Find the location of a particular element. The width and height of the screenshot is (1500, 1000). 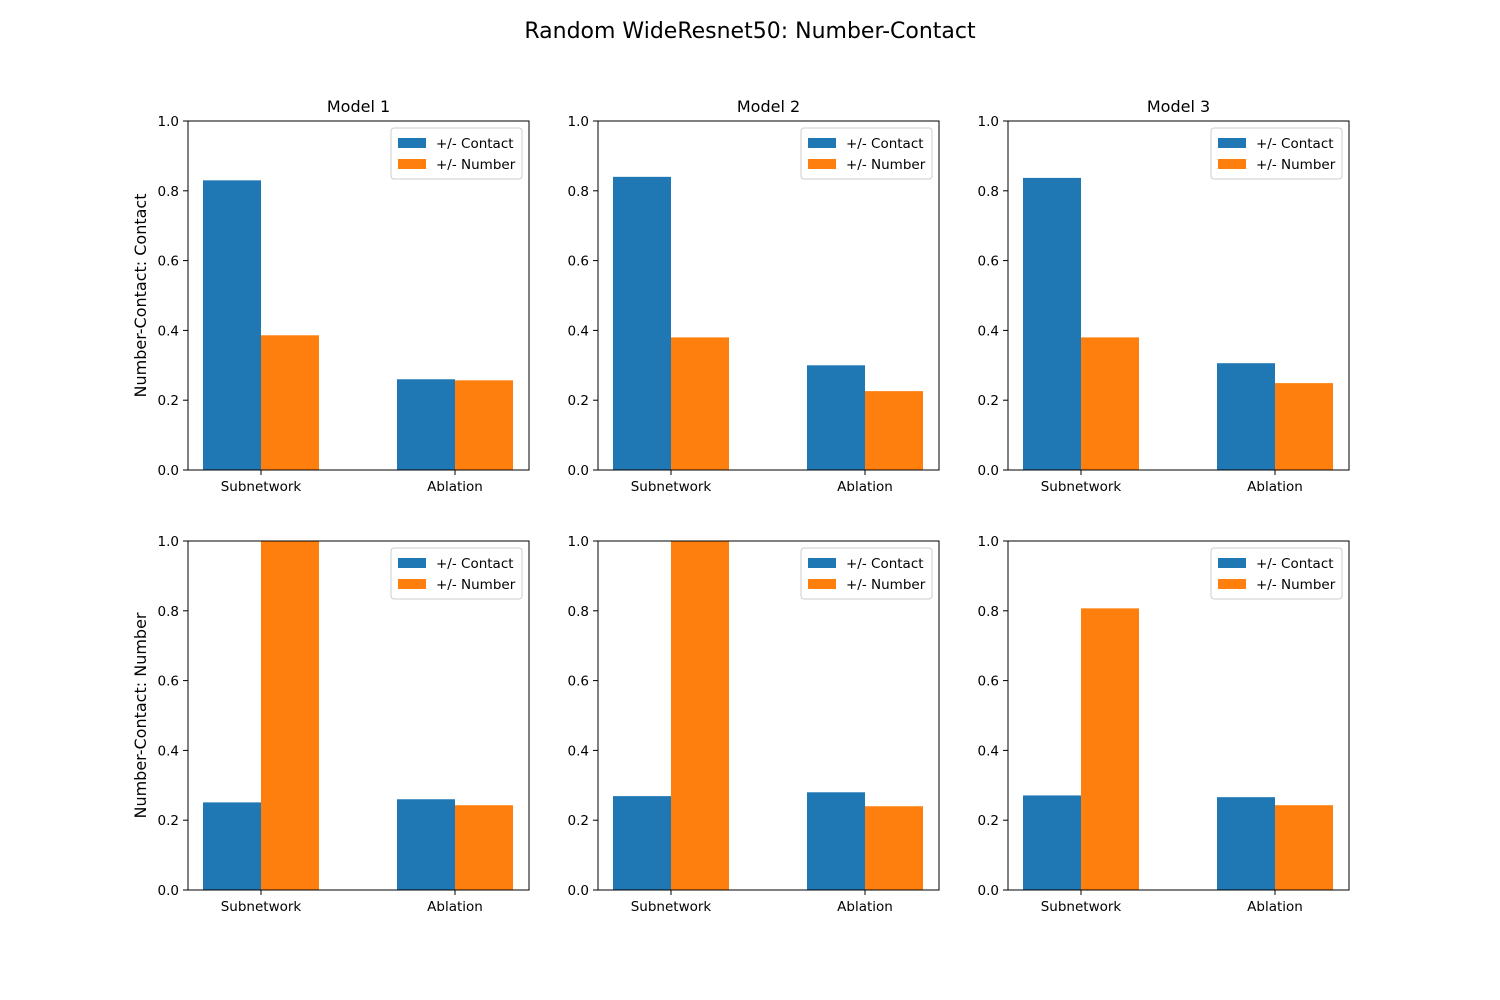

subplot-title: Model 2 is located at coordinates (768, 106).